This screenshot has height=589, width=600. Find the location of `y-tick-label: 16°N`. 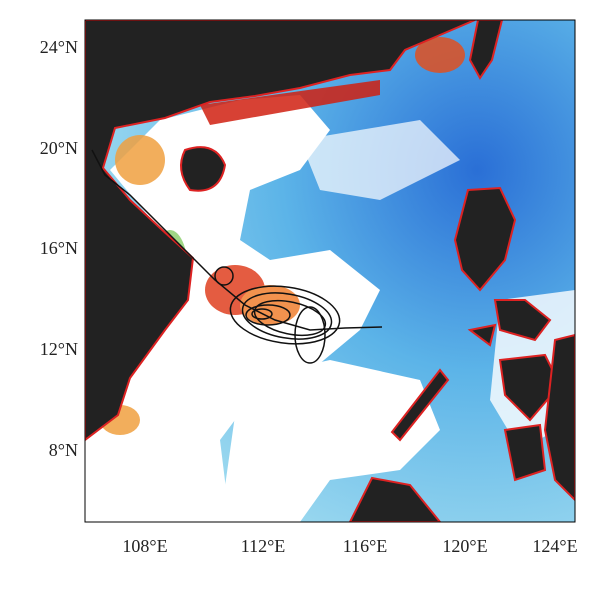

y-tick-label: 16°N is located at coordinates (59, 248).